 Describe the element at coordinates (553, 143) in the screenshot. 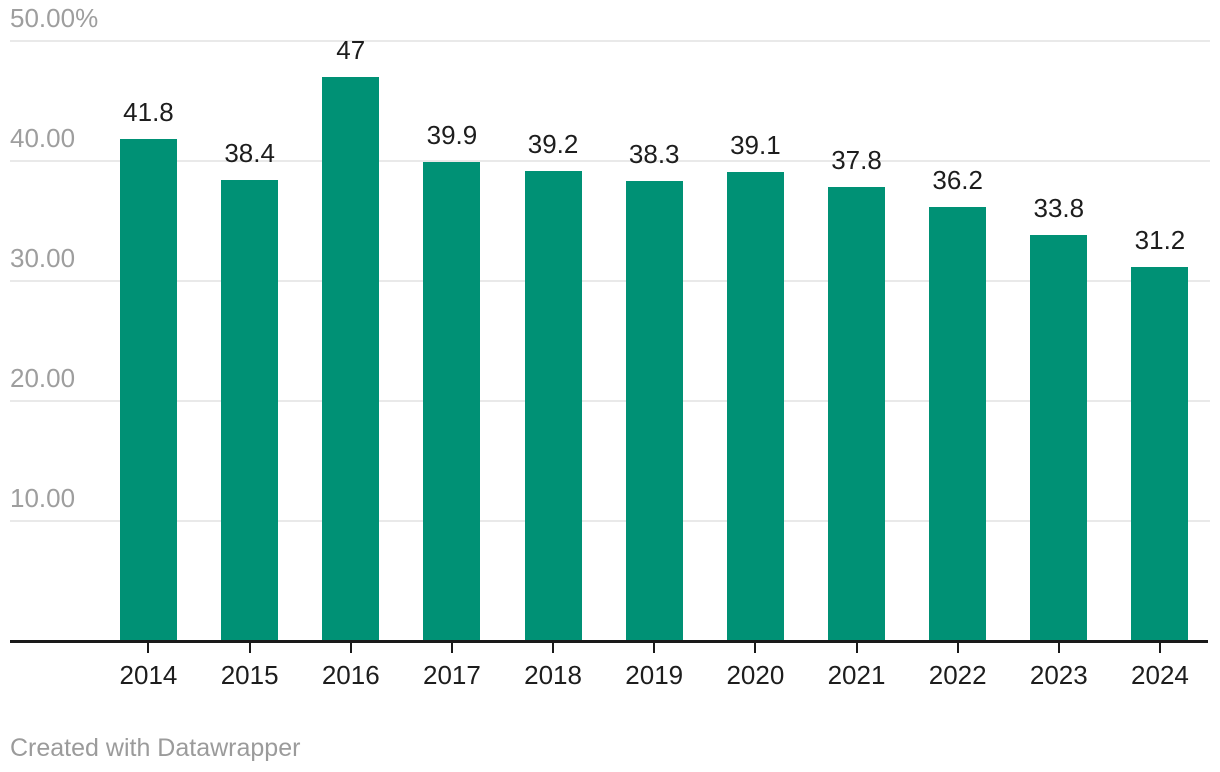

I see `bar-value-label: 39.2` at that location.